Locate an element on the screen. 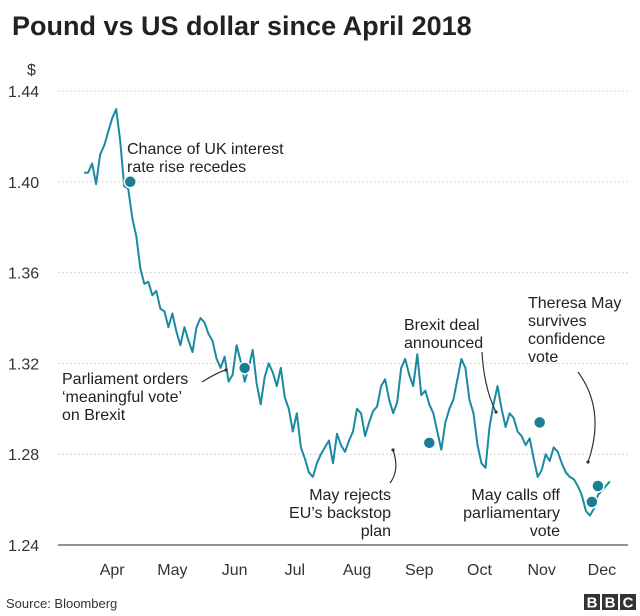  annotation-text-line: plan is located at coordinates (376, 531).